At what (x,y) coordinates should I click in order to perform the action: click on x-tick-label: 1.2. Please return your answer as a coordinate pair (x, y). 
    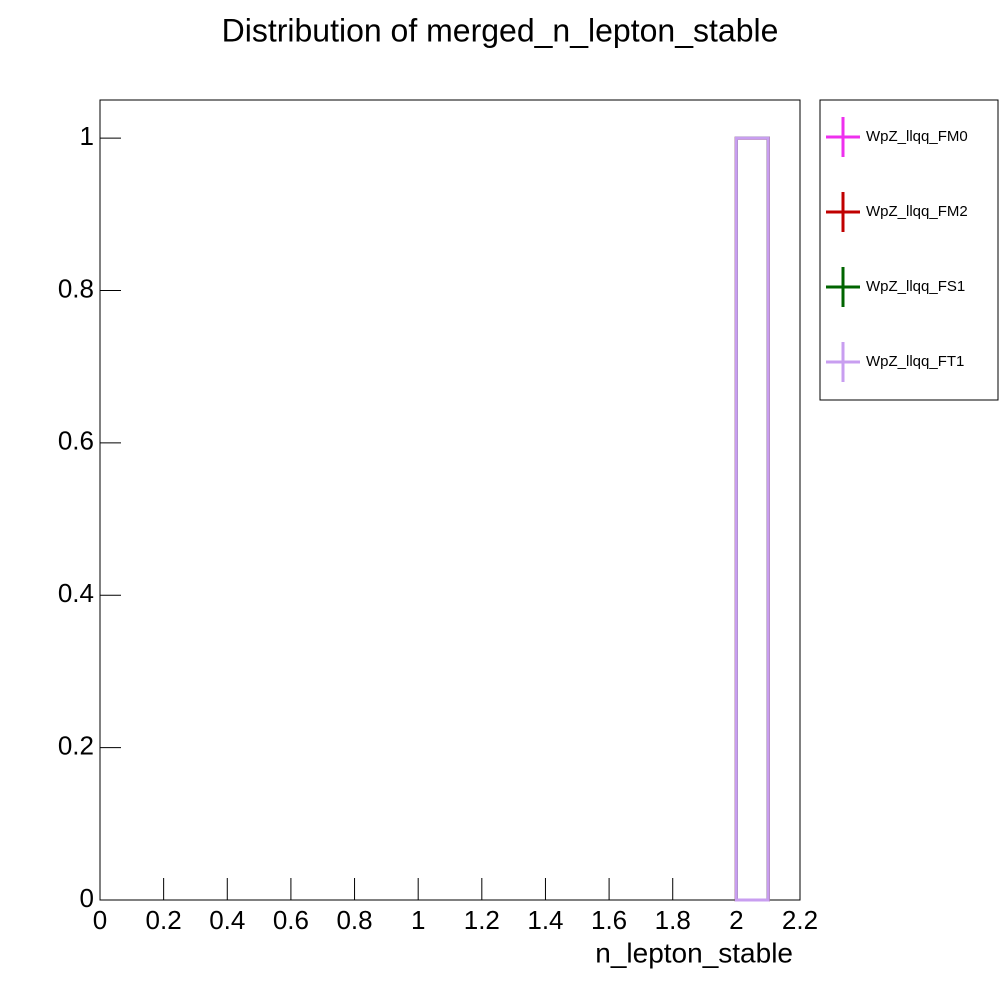
    Looking at the image, I should click on (482, 920).